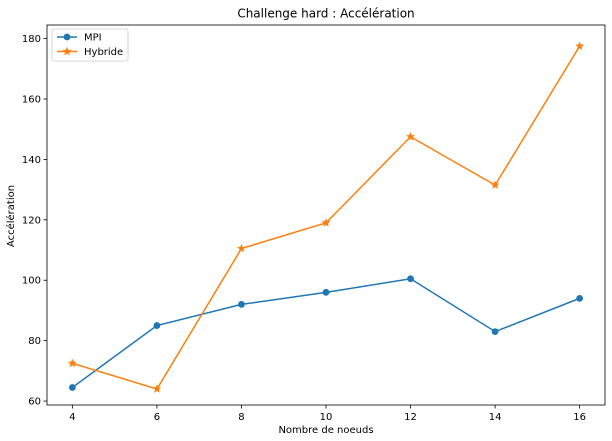 Image resolution: width=612 pixels, height=441 pixels. I want to click on legend-label-hybride: Hybride, so click(103, 52).